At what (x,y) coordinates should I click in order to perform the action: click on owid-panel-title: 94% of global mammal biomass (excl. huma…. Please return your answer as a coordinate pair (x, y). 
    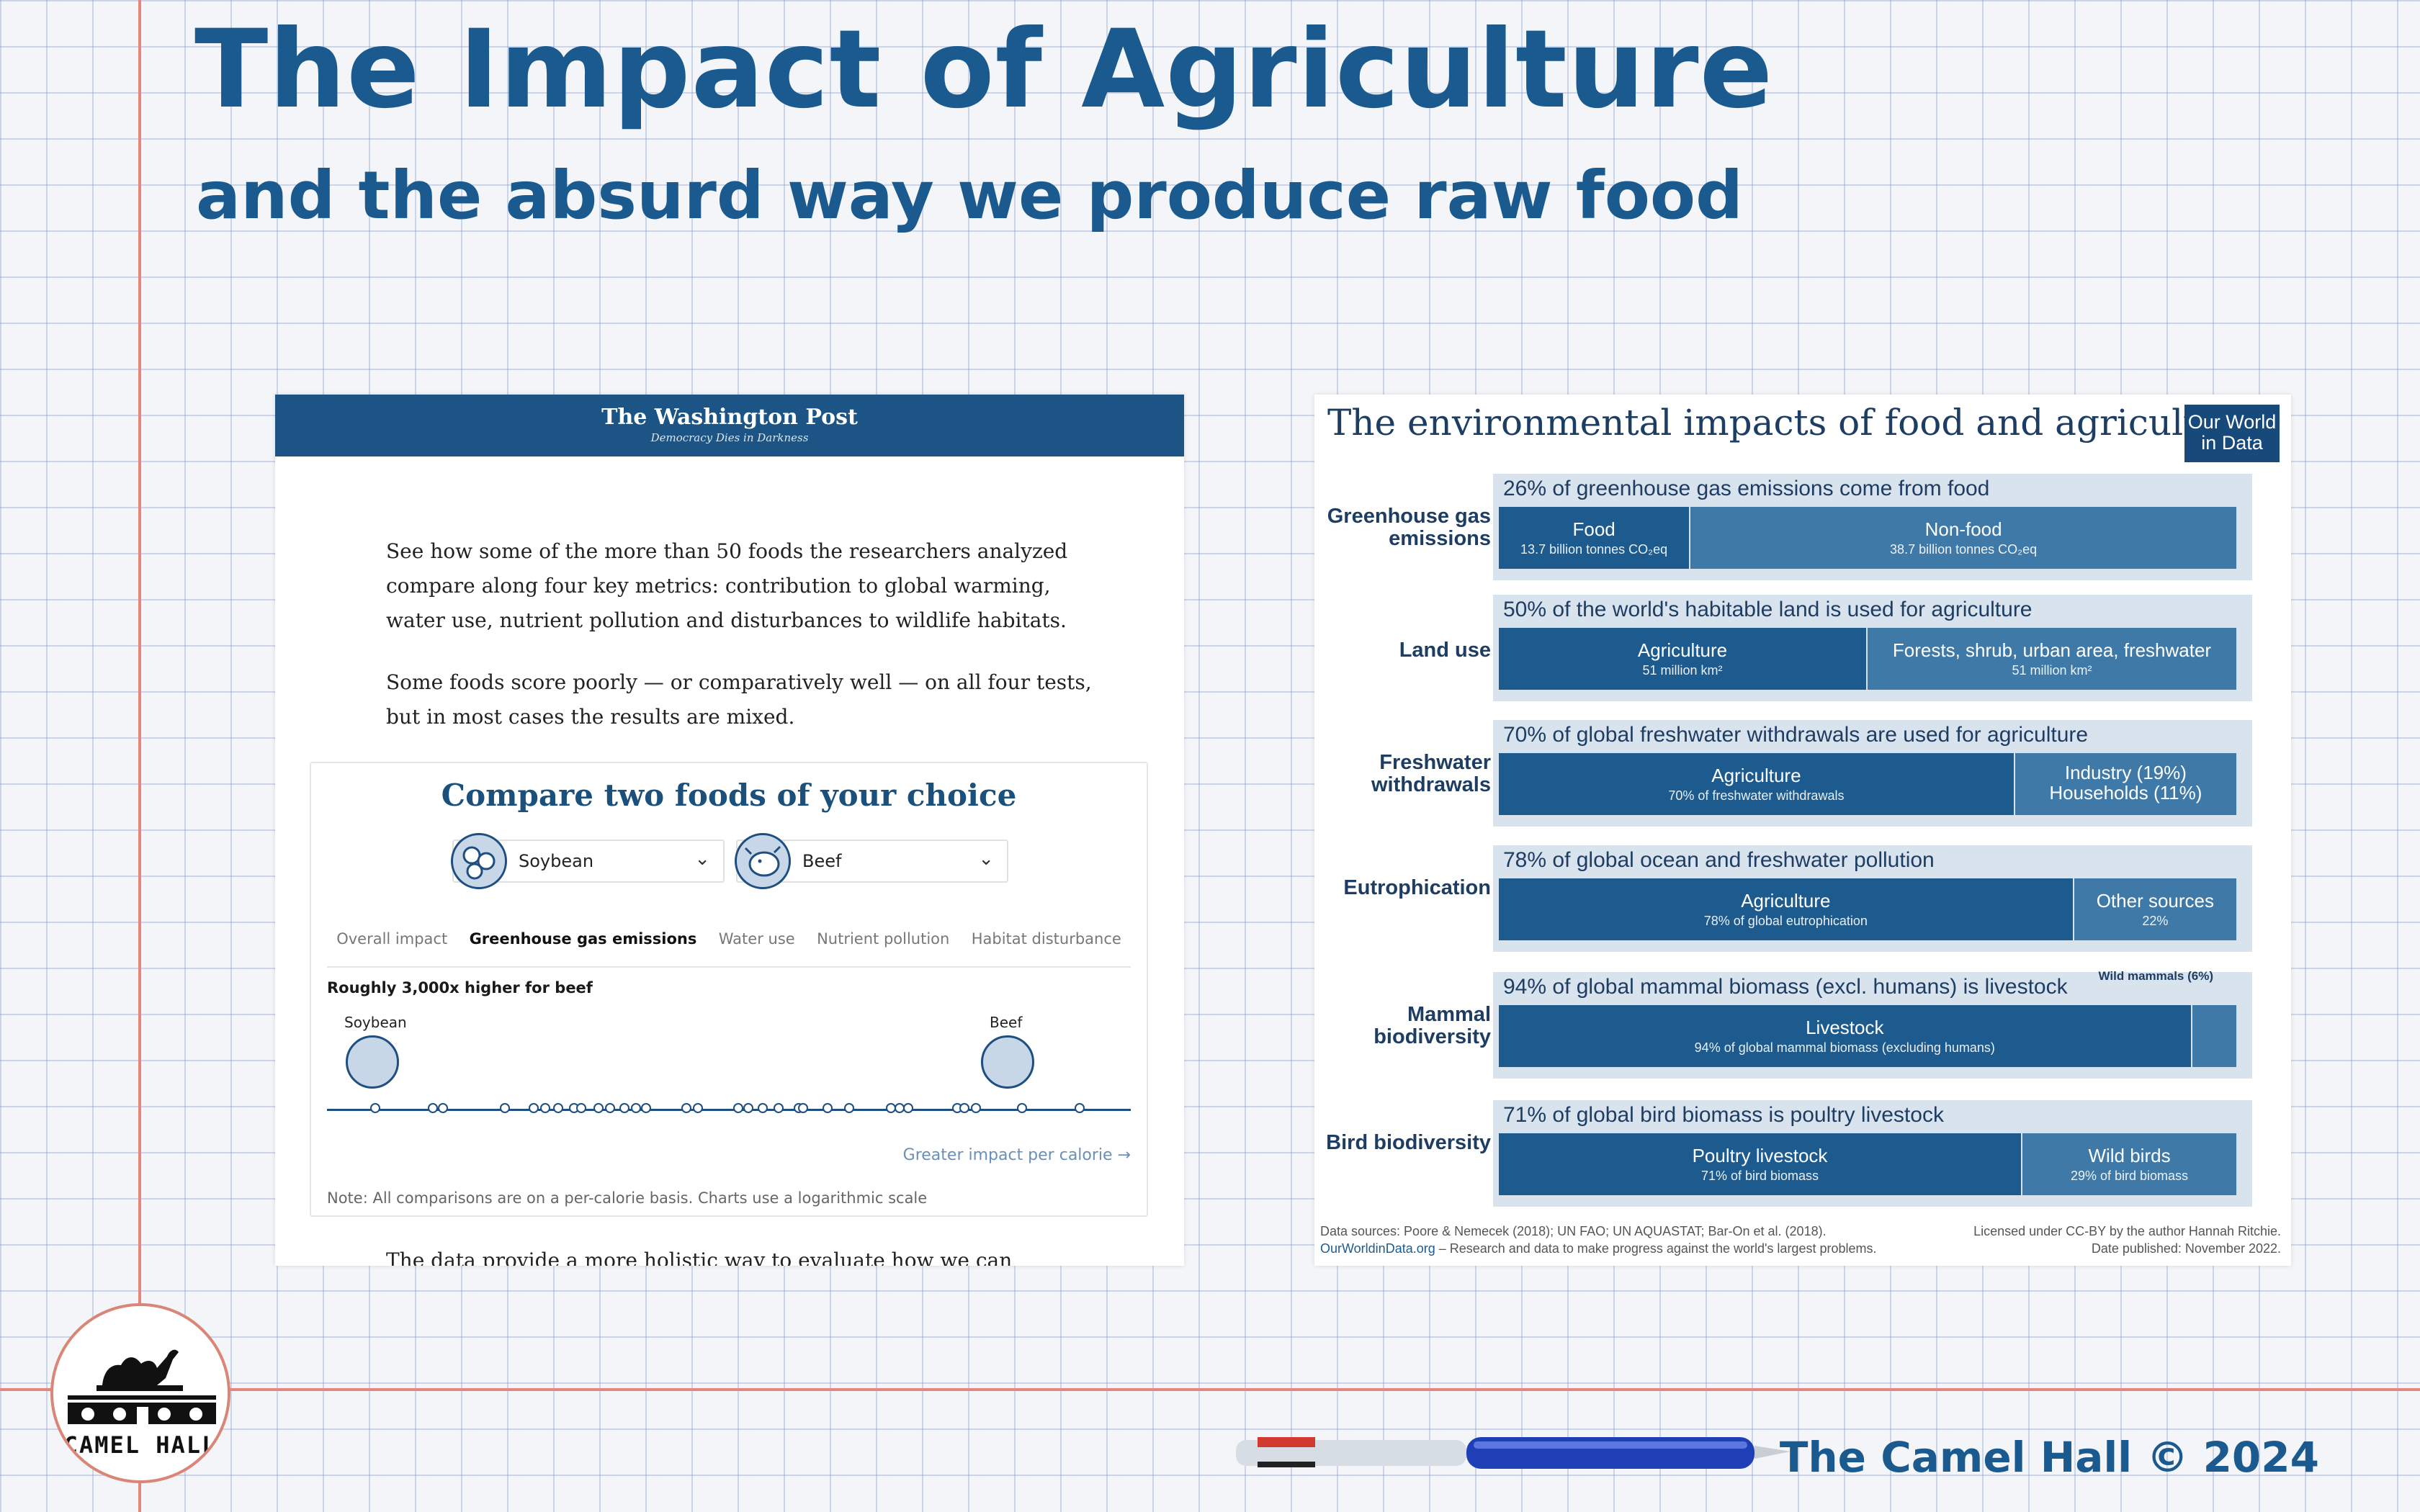
    Looking at the image, I should click on (1785, 987).